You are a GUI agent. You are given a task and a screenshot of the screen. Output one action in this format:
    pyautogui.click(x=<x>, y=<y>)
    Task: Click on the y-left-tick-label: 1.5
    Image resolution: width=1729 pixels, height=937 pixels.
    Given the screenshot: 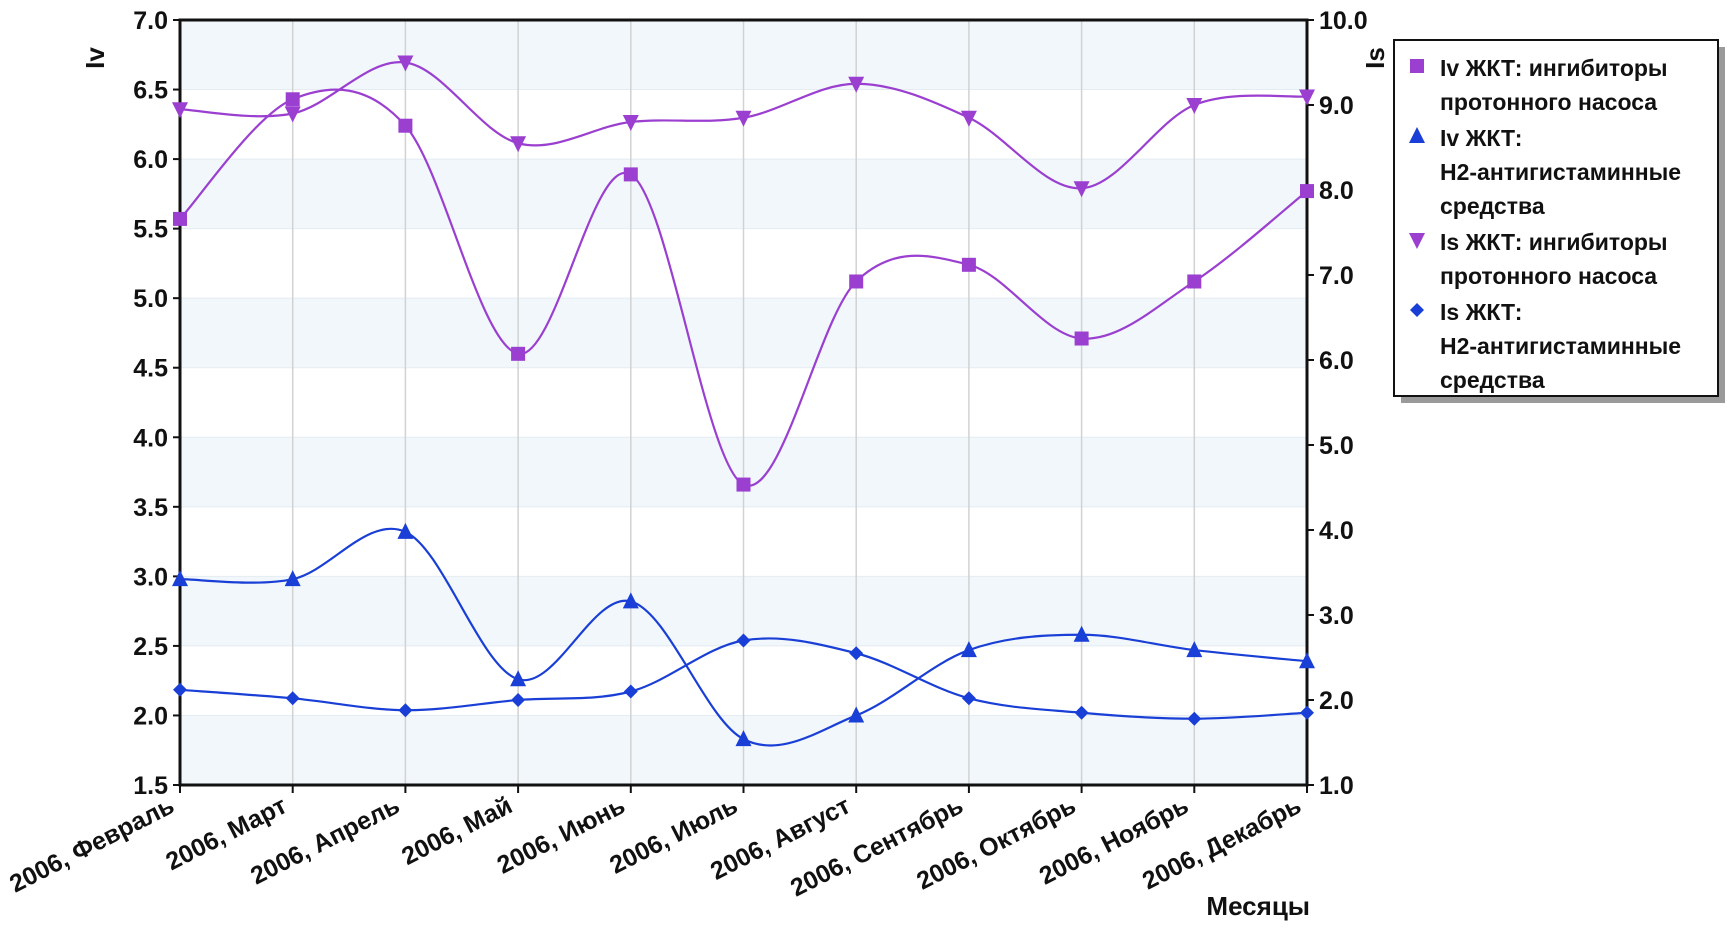 What is the action you would take?
    pyautogui.click(x=150, y=786)
    